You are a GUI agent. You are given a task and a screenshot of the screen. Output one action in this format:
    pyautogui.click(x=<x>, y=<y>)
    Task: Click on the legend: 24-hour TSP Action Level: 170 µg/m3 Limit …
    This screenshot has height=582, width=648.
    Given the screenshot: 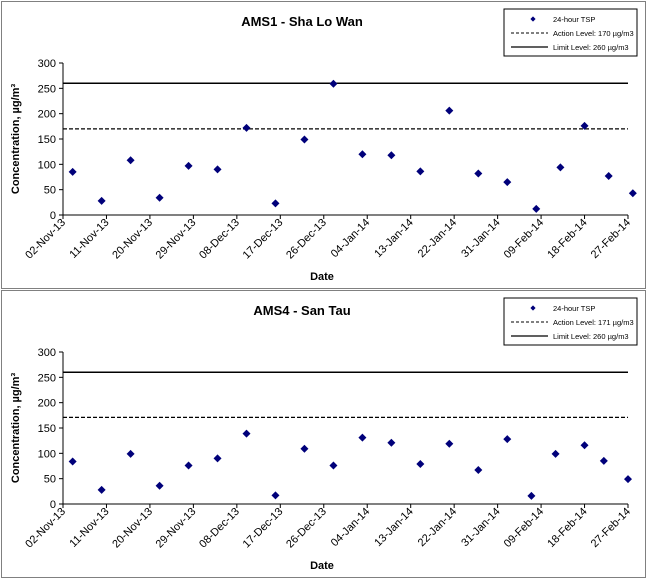 What is the action you would take?
    pyautogui.click(x=570, y=32)
    